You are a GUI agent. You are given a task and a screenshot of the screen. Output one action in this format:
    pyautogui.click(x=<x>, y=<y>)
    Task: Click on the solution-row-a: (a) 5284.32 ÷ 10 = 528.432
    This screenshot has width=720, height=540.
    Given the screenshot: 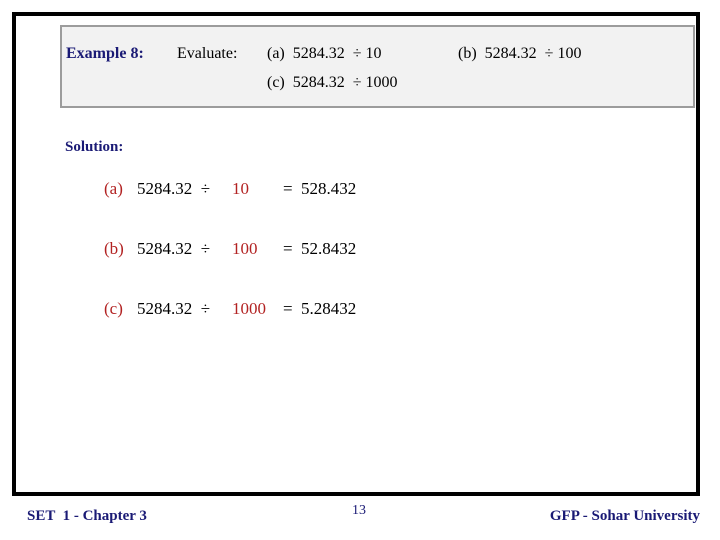 What is the action you would take?
    pyautogui.click(x=230, y=188)
    